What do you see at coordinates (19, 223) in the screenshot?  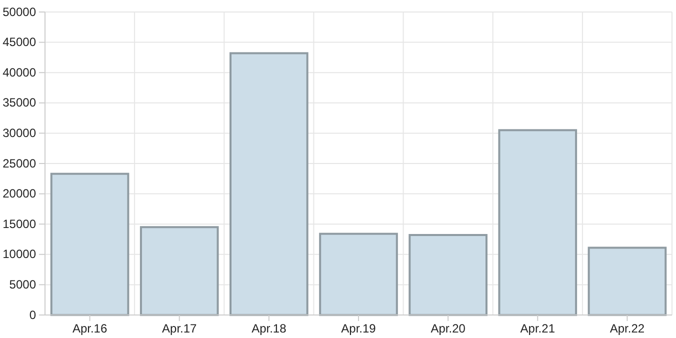 I see `y-tick-label: 15000` at bounding box center [19, 223].